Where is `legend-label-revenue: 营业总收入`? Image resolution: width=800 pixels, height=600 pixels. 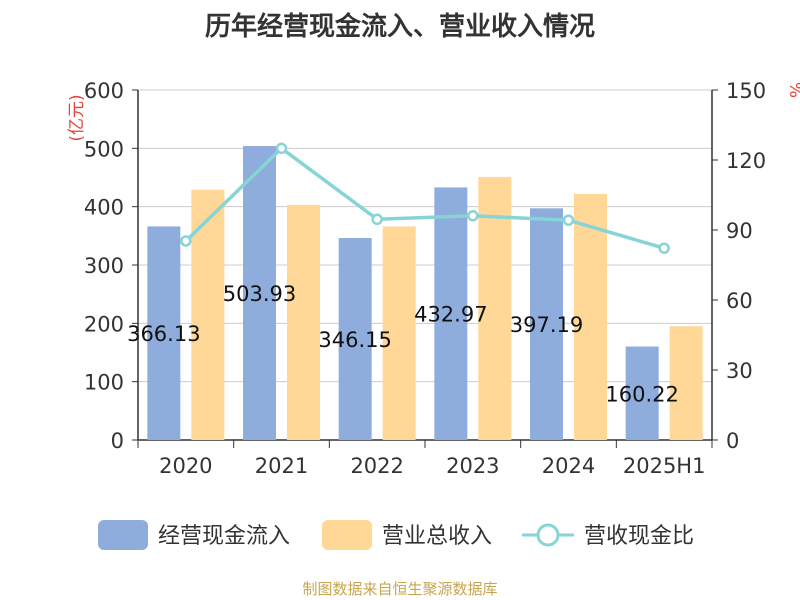 legend-label-revenue: 营业总收入 is located at coordinates (437, 536).